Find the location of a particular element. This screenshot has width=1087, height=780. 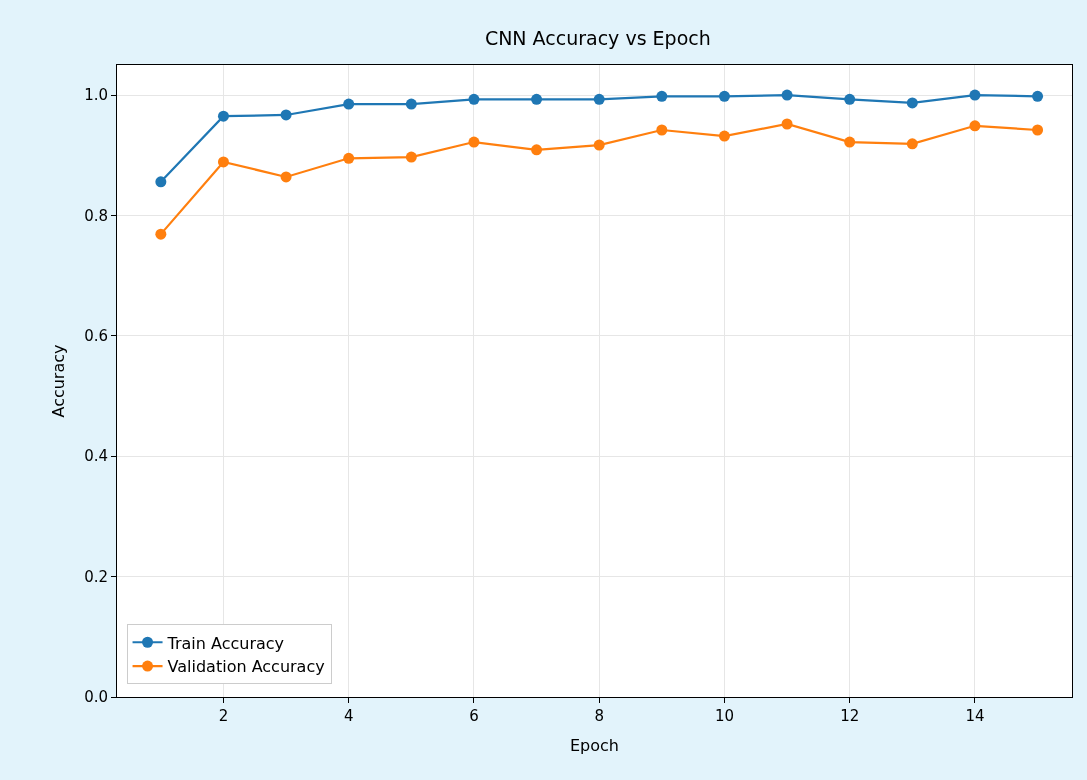

x-tick-label: 12 is located at coordinates (850, 716).